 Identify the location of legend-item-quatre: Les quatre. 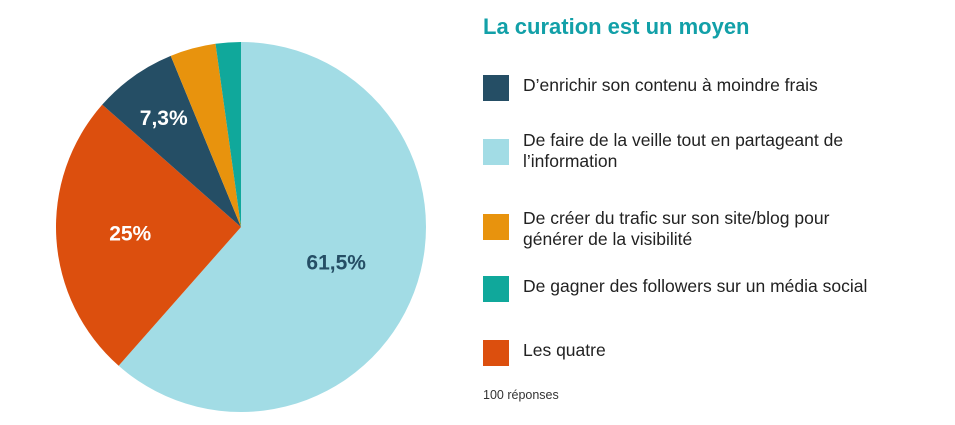
(544, 353).